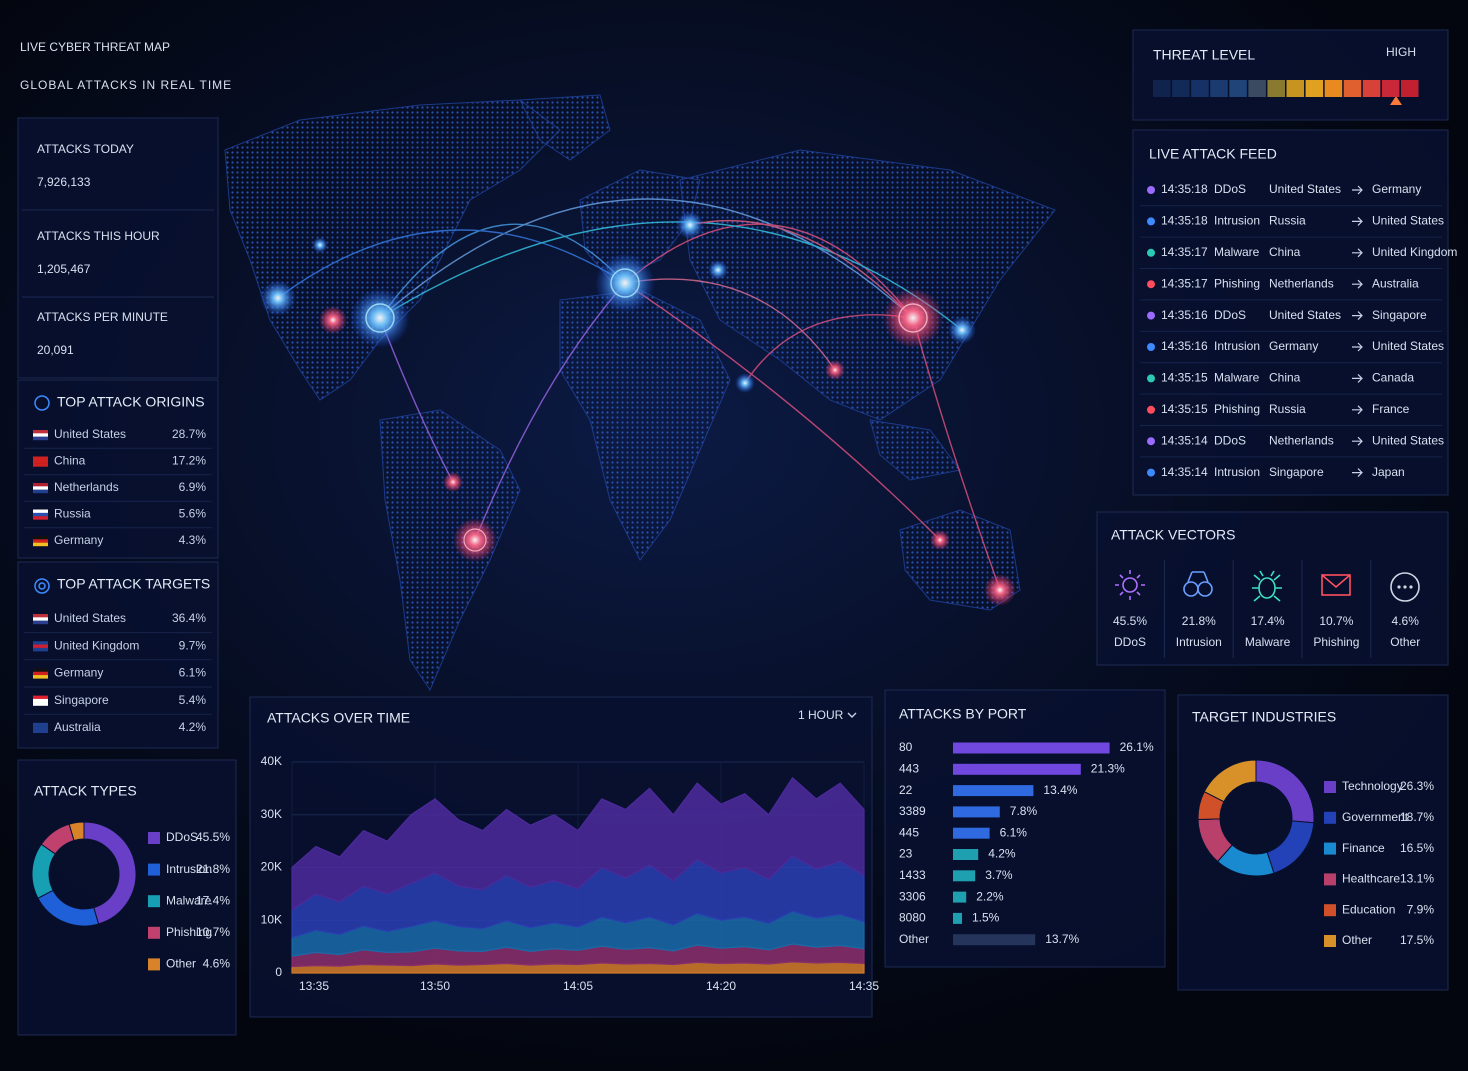 Image resolution: width=1468 pixels, height=1071 pixels. What do you see at coordinates (78, 540) in the screenshot?
I see `country: Germany` at bounding box center [78, 540].